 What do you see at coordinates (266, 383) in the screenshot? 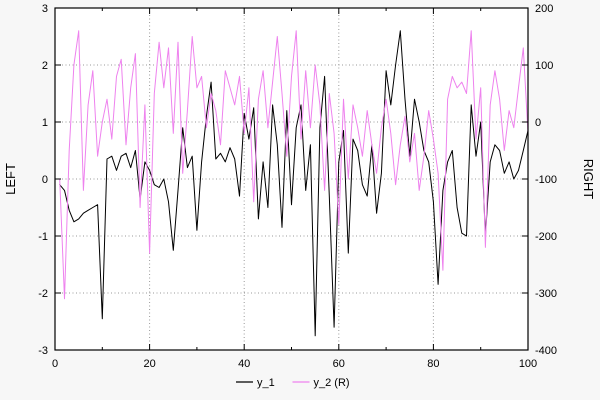
I see `legend-label-0: y_1` at bounding box center [266, 383].